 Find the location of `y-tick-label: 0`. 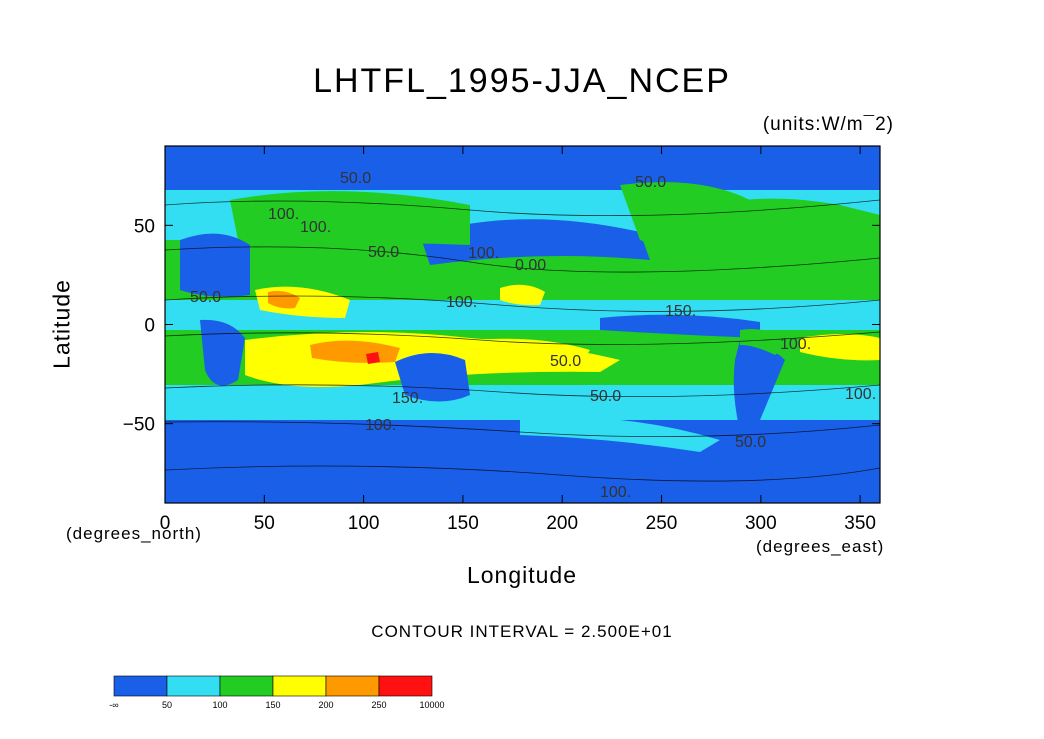

y-tick-label: 0 is located at coordinates (149, 326).